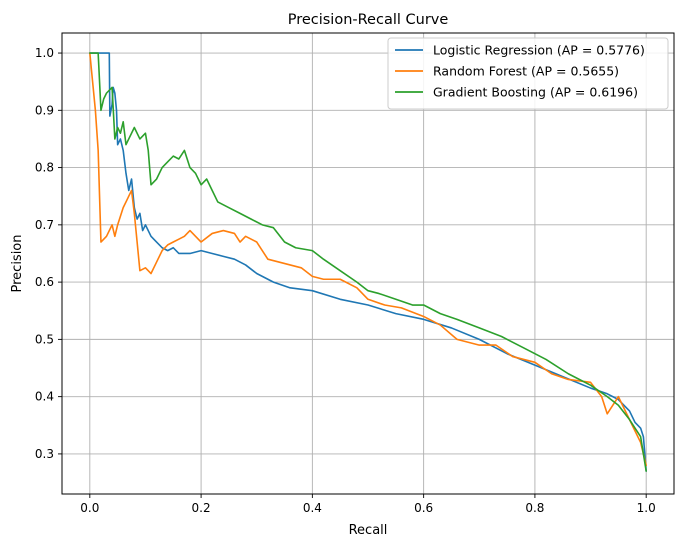  What do you see at coordinates (539, 50) in the screenshot?
I see `legend-label: Logistic Regression (AP = 0.5776)` at bounding box center [539, 50].